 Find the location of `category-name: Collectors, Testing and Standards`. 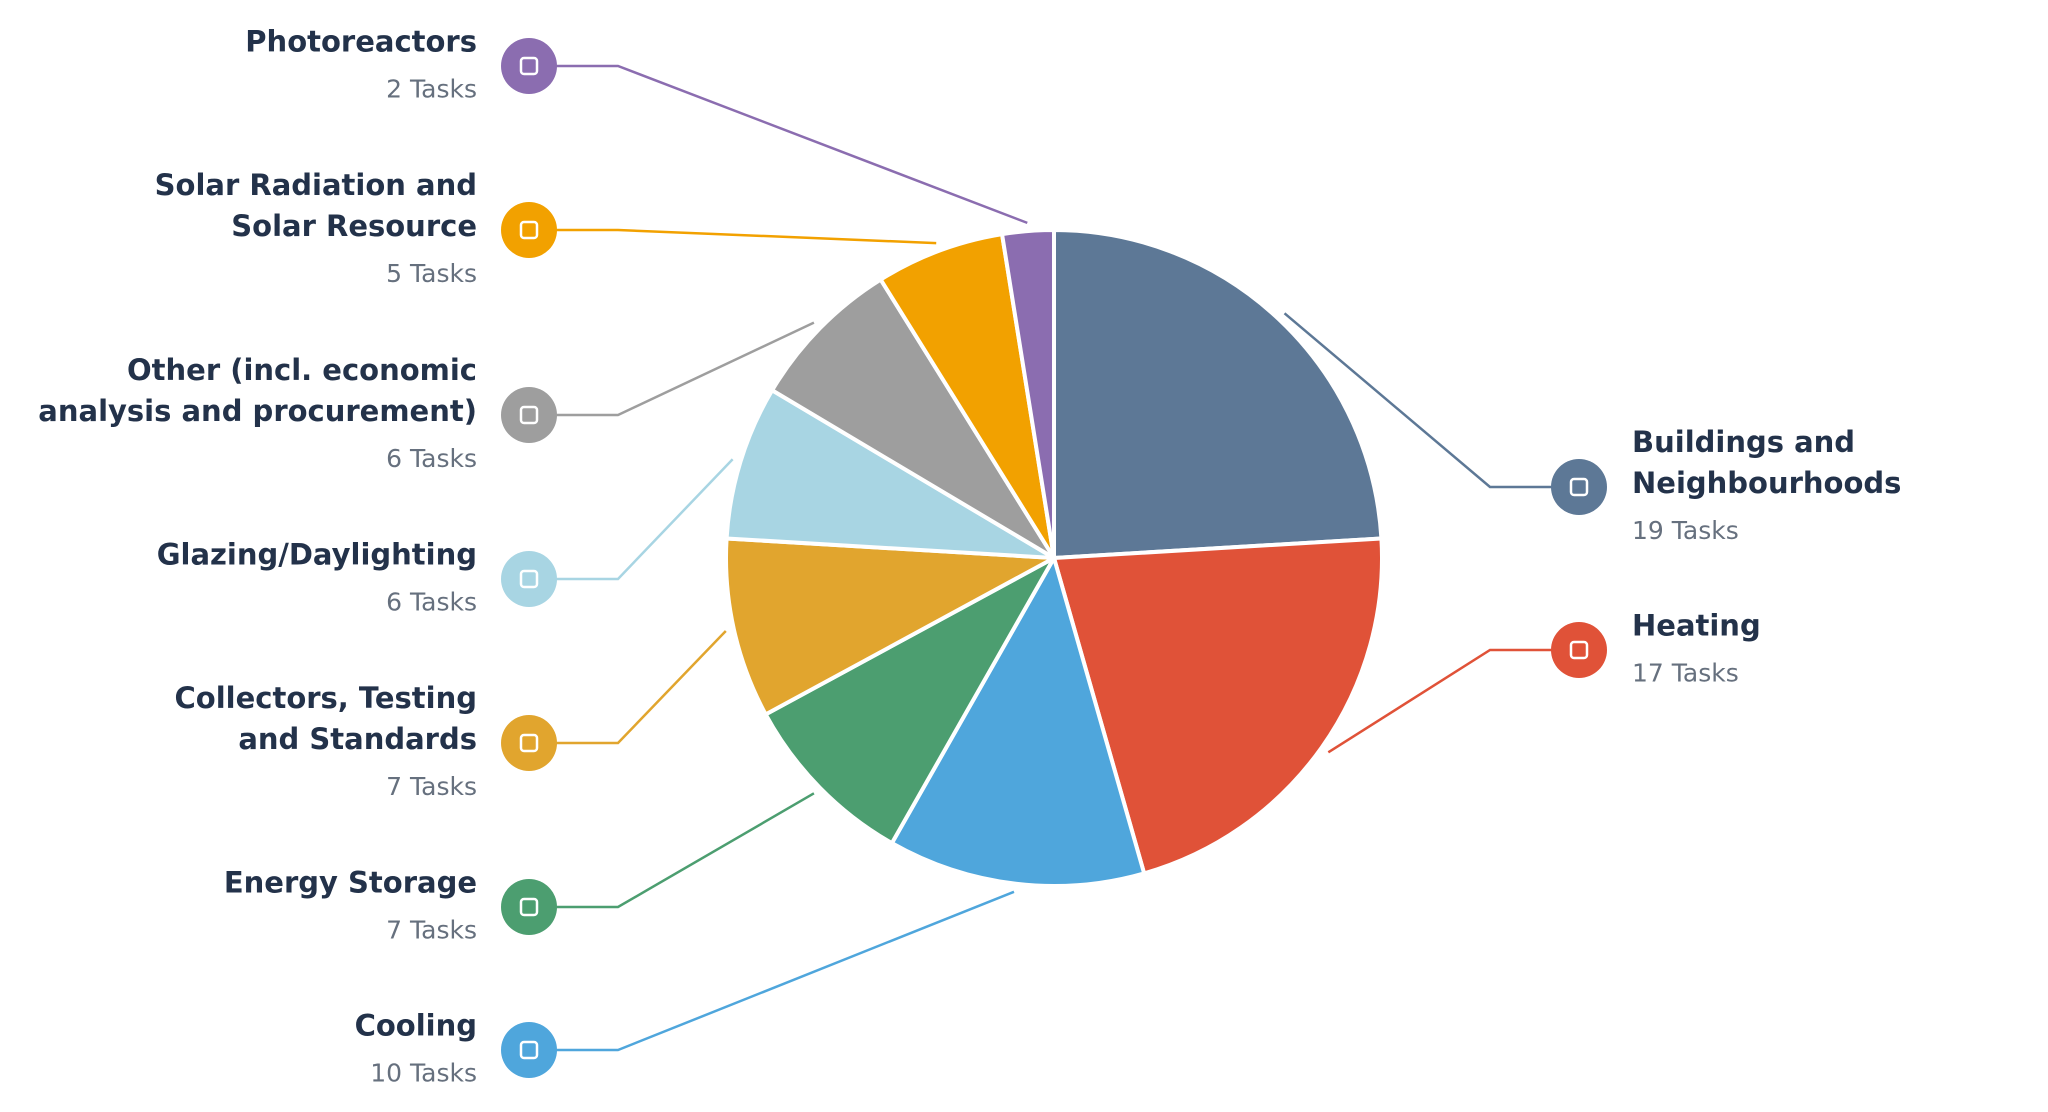

category-name: Collectors, Testing and Standards is located at coordinates (325, 718).